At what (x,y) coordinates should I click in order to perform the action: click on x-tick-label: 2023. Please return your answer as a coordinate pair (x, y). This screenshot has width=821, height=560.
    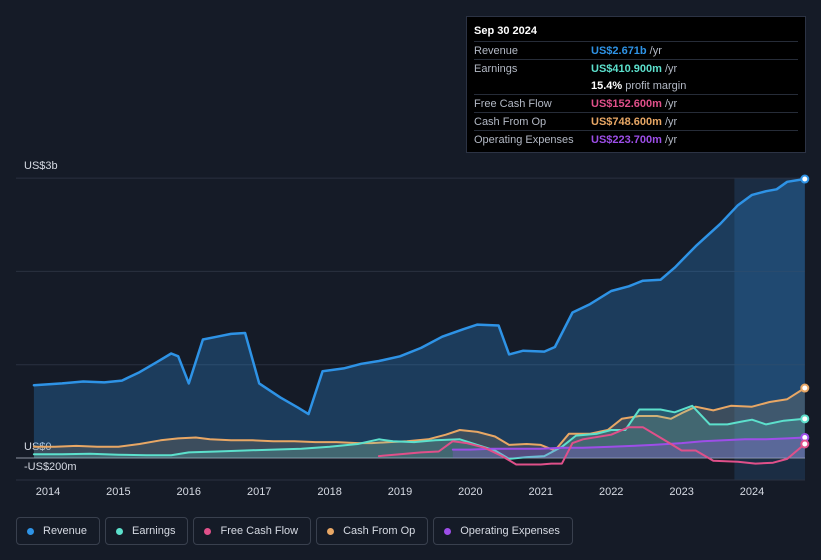
    Looking at the image, I should click on (681, 492).